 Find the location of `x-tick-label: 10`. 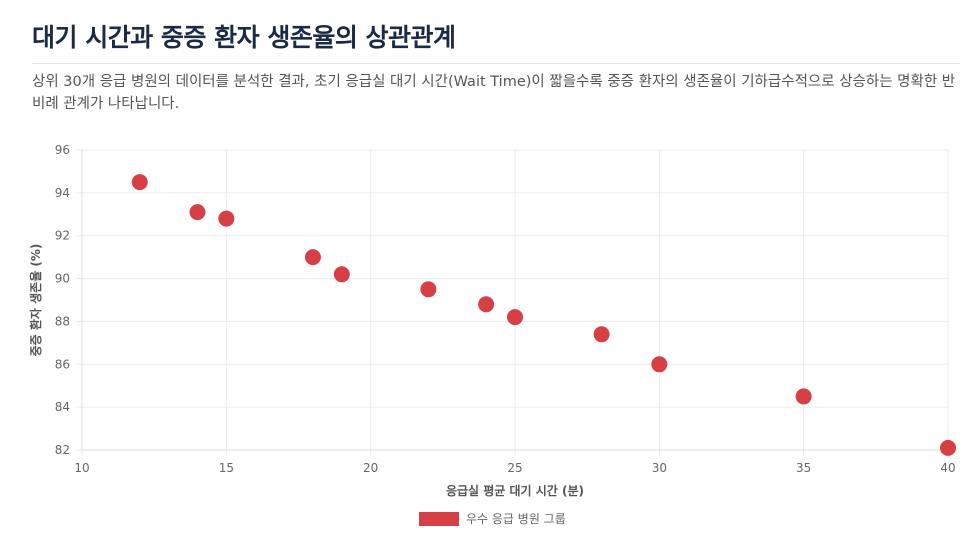

x-tick-label: 10 is located at coordinates (81, 468).